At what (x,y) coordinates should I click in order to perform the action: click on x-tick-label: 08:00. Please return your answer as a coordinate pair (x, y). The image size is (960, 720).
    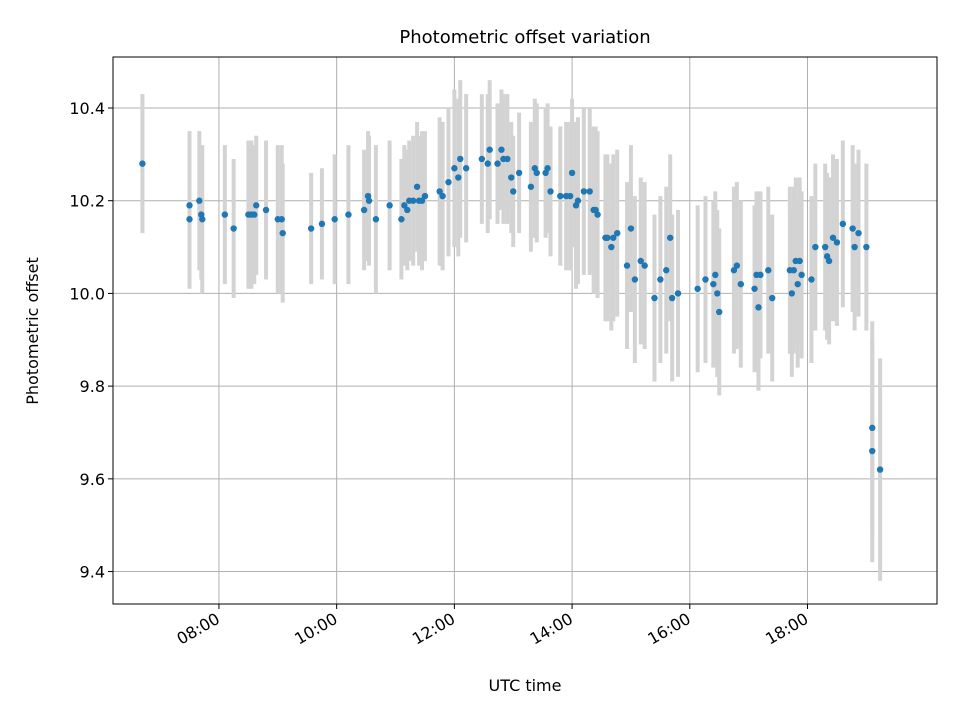
    Looking at the image, I should click on (198, 629).